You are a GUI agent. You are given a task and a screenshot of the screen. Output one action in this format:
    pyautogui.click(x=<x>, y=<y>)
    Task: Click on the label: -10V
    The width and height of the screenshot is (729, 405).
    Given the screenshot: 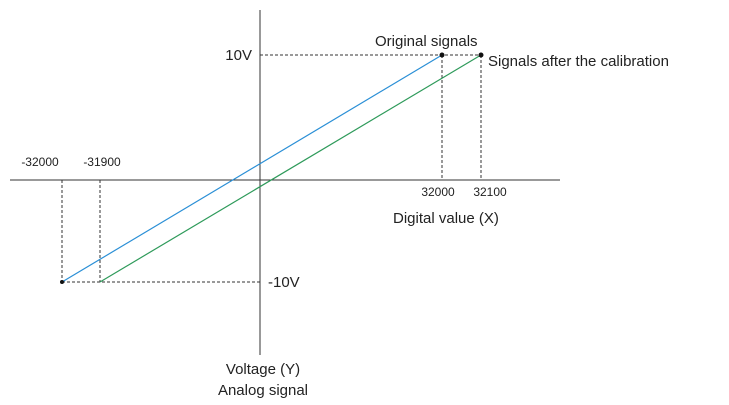 What is the action you would take?
    pyautogui.click(x=284, y=282)
    